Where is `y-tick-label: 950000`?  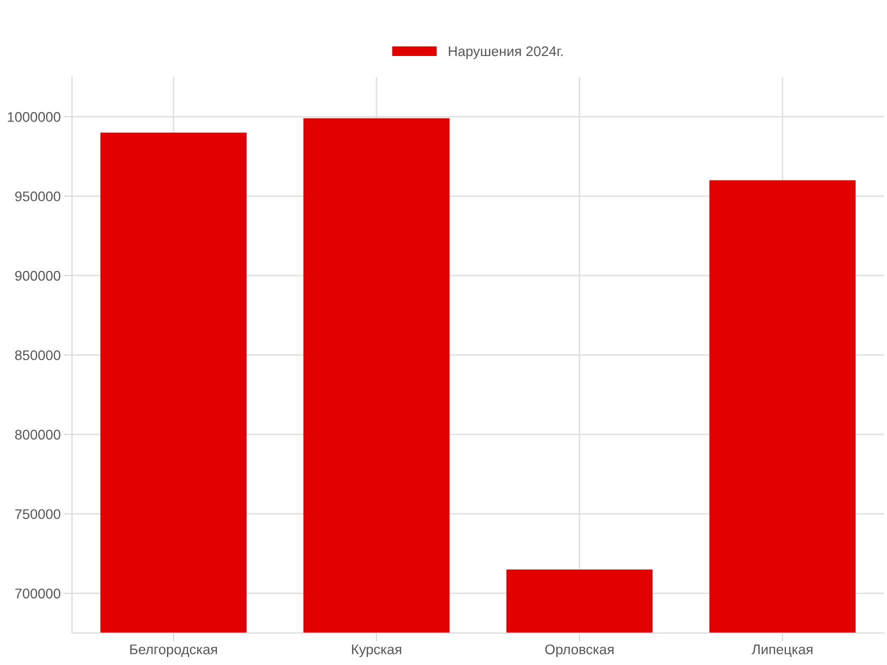 y-tick-label: 950000 is located at coordinates (37, 196).